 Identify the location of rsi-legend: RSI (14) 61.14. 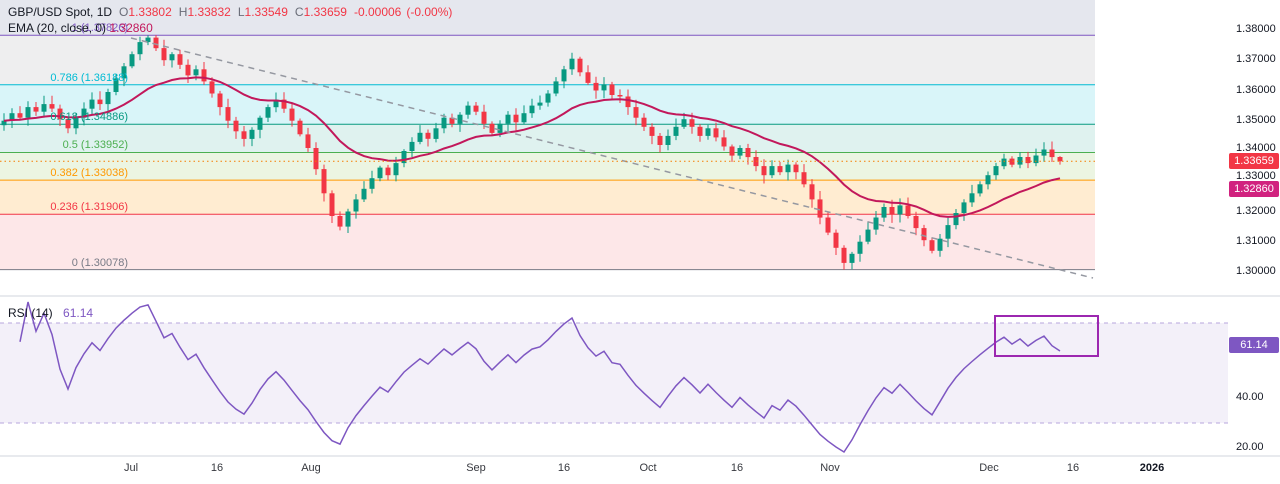
(50, 313).